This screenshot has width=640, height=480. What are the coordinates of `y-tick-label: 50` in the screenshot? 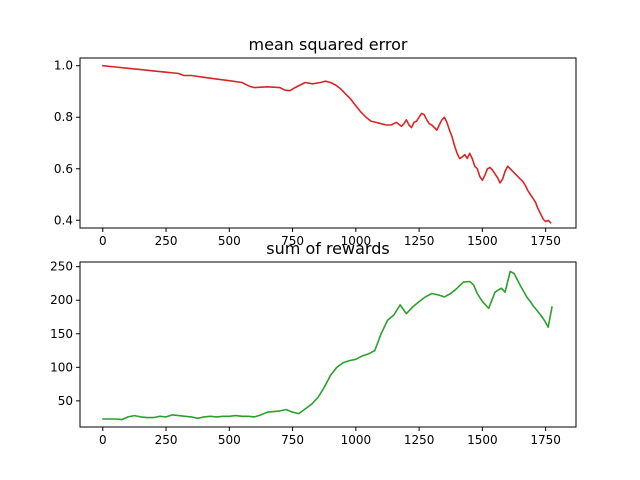 It's located at (65, 401).